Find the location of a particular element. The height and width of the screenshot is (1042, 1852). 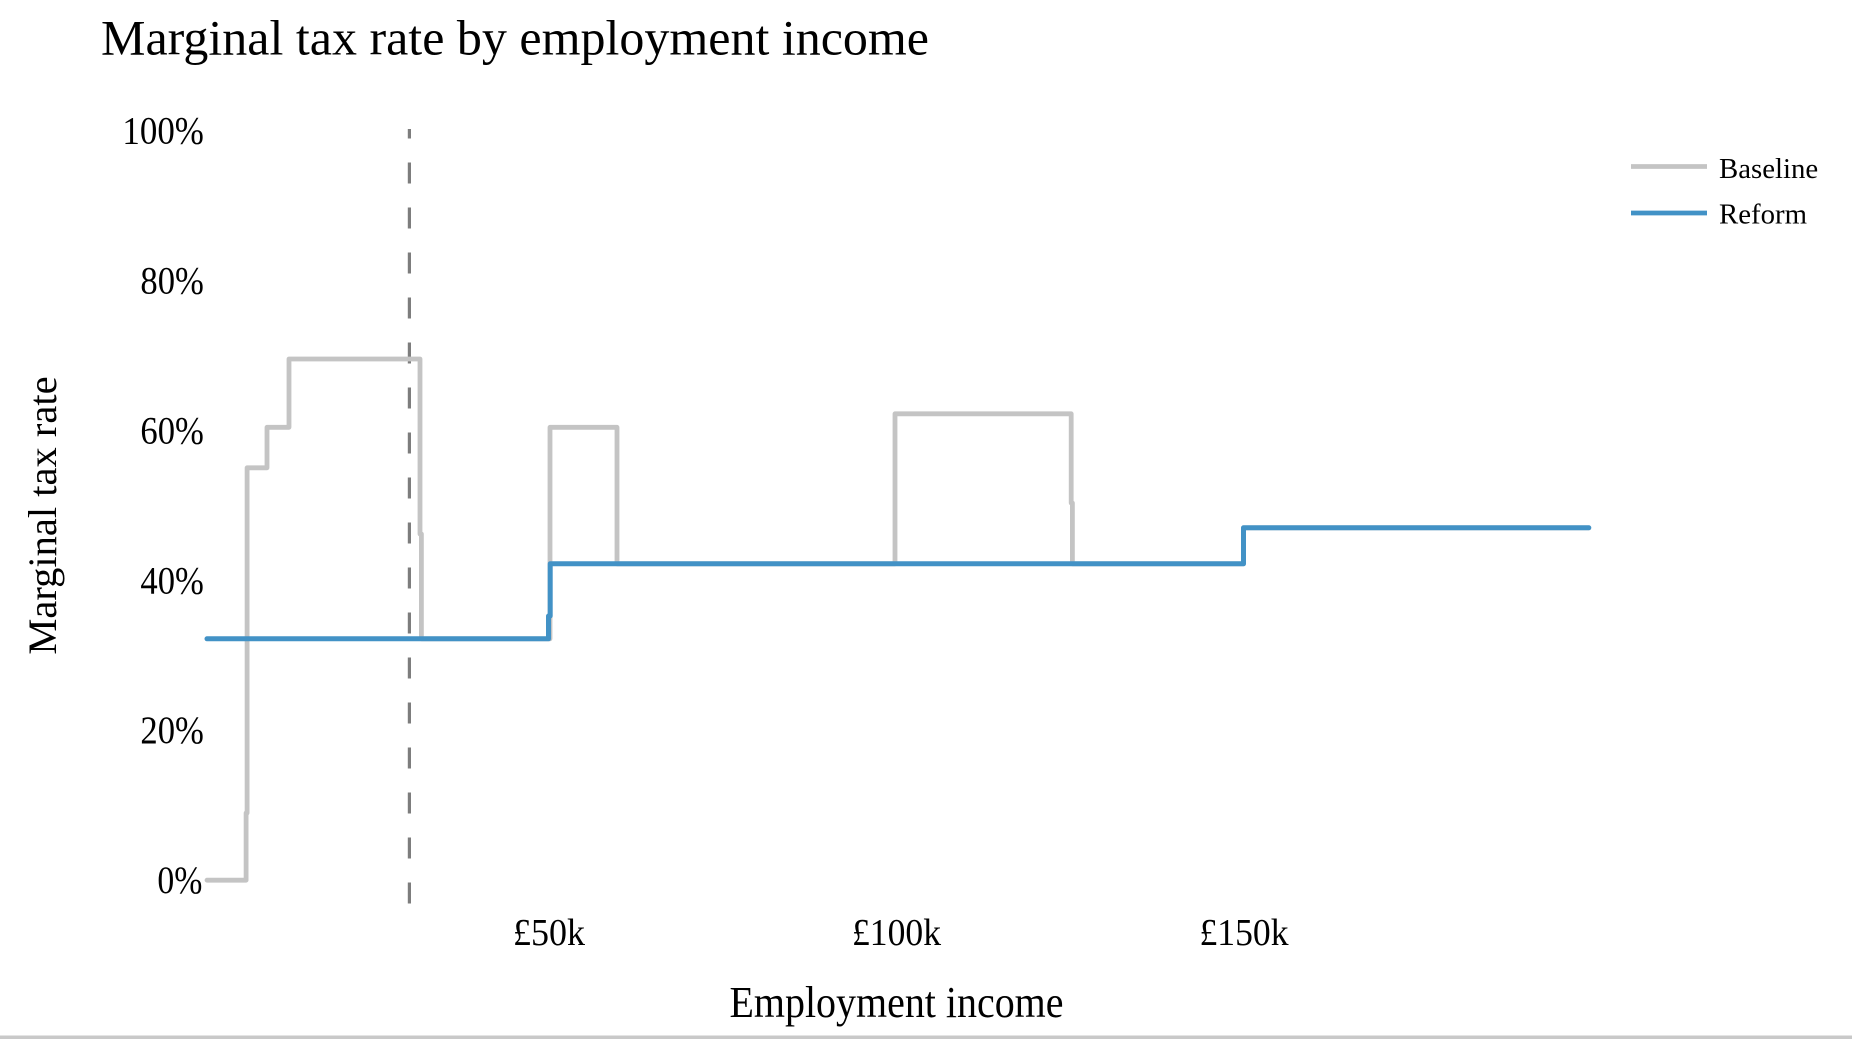

svg-text: 20% is located at coordinates (172, 730).